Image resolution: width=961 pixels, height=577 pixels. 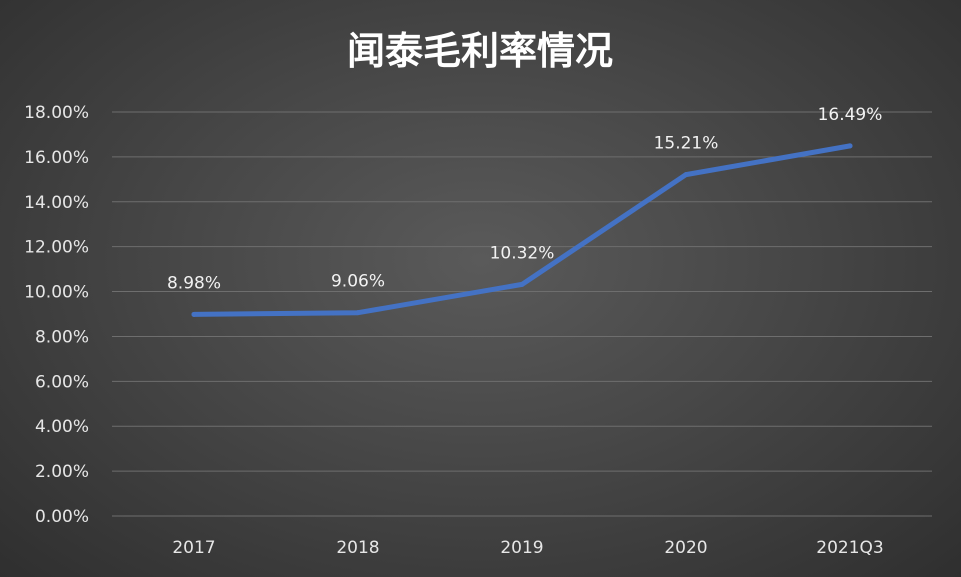 I want to click on y-tick-label: 10.00%, so click(x=56, y=293).